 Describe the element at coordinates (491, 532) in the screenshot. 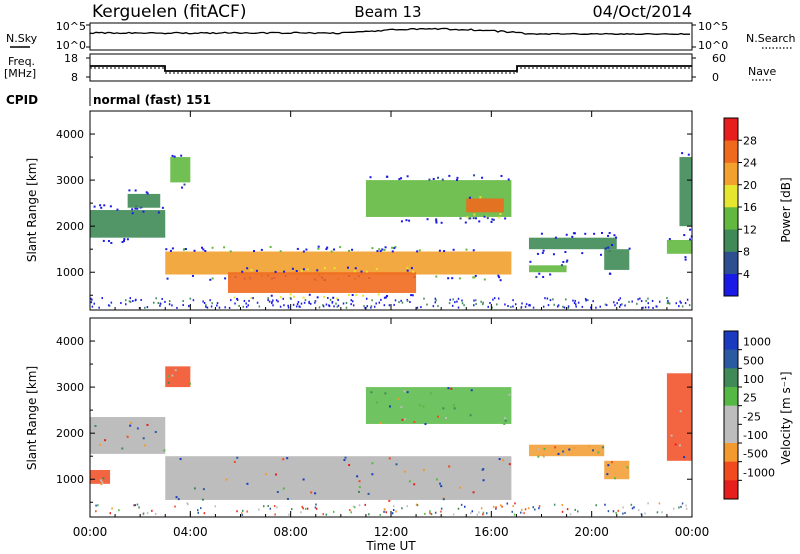

I see `time-tick-label: 16:00` at that location.